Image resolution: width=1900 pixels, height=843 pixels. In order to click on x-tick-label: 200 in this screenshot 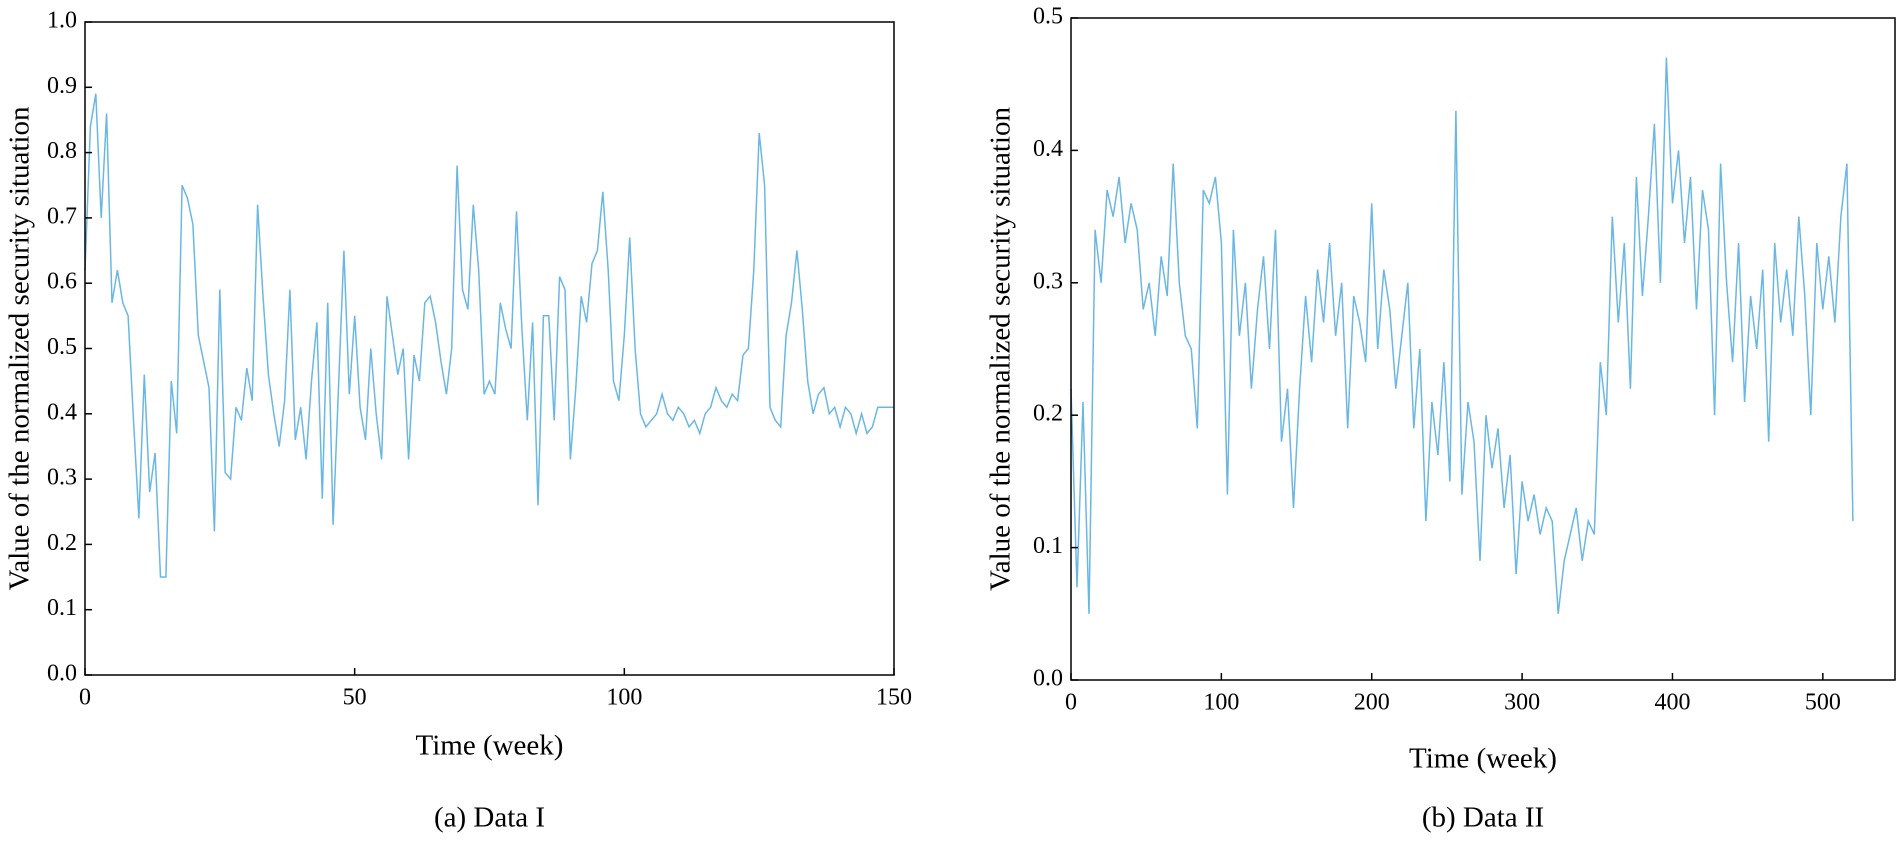, I will do `click(1372, 703)`.